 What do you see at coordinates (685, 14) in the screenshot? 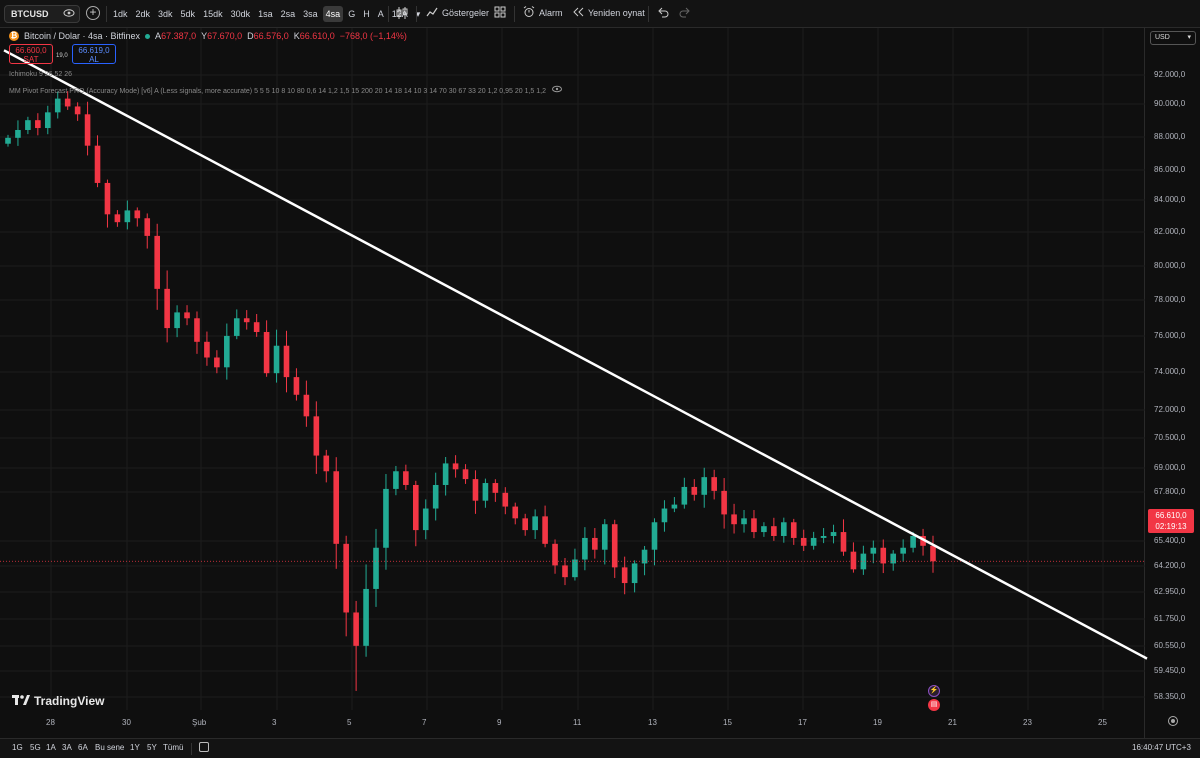
I see `redo-icon` at bounding box center [685, 14].